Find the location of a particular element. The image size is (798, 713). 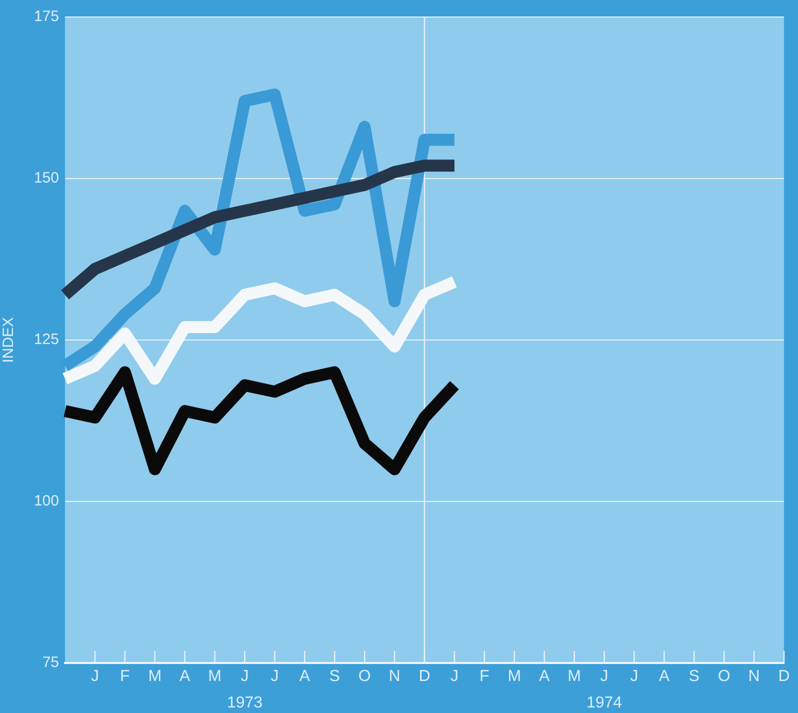

y-axis-title: INDEX is located at coordinates (9, 340).